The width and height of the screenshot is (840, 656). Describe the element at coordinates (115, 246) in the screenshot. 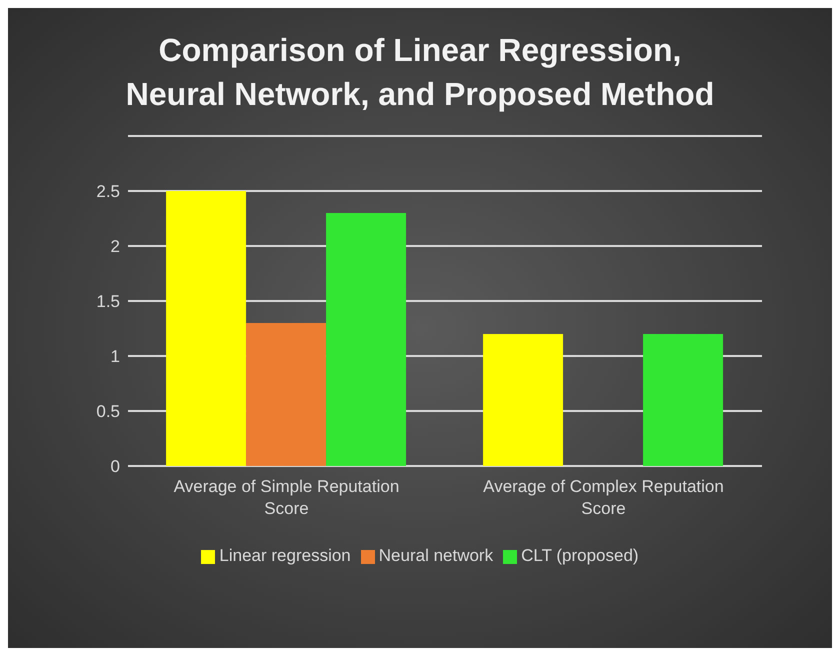

I see `y-tick-label: 2` at that location.